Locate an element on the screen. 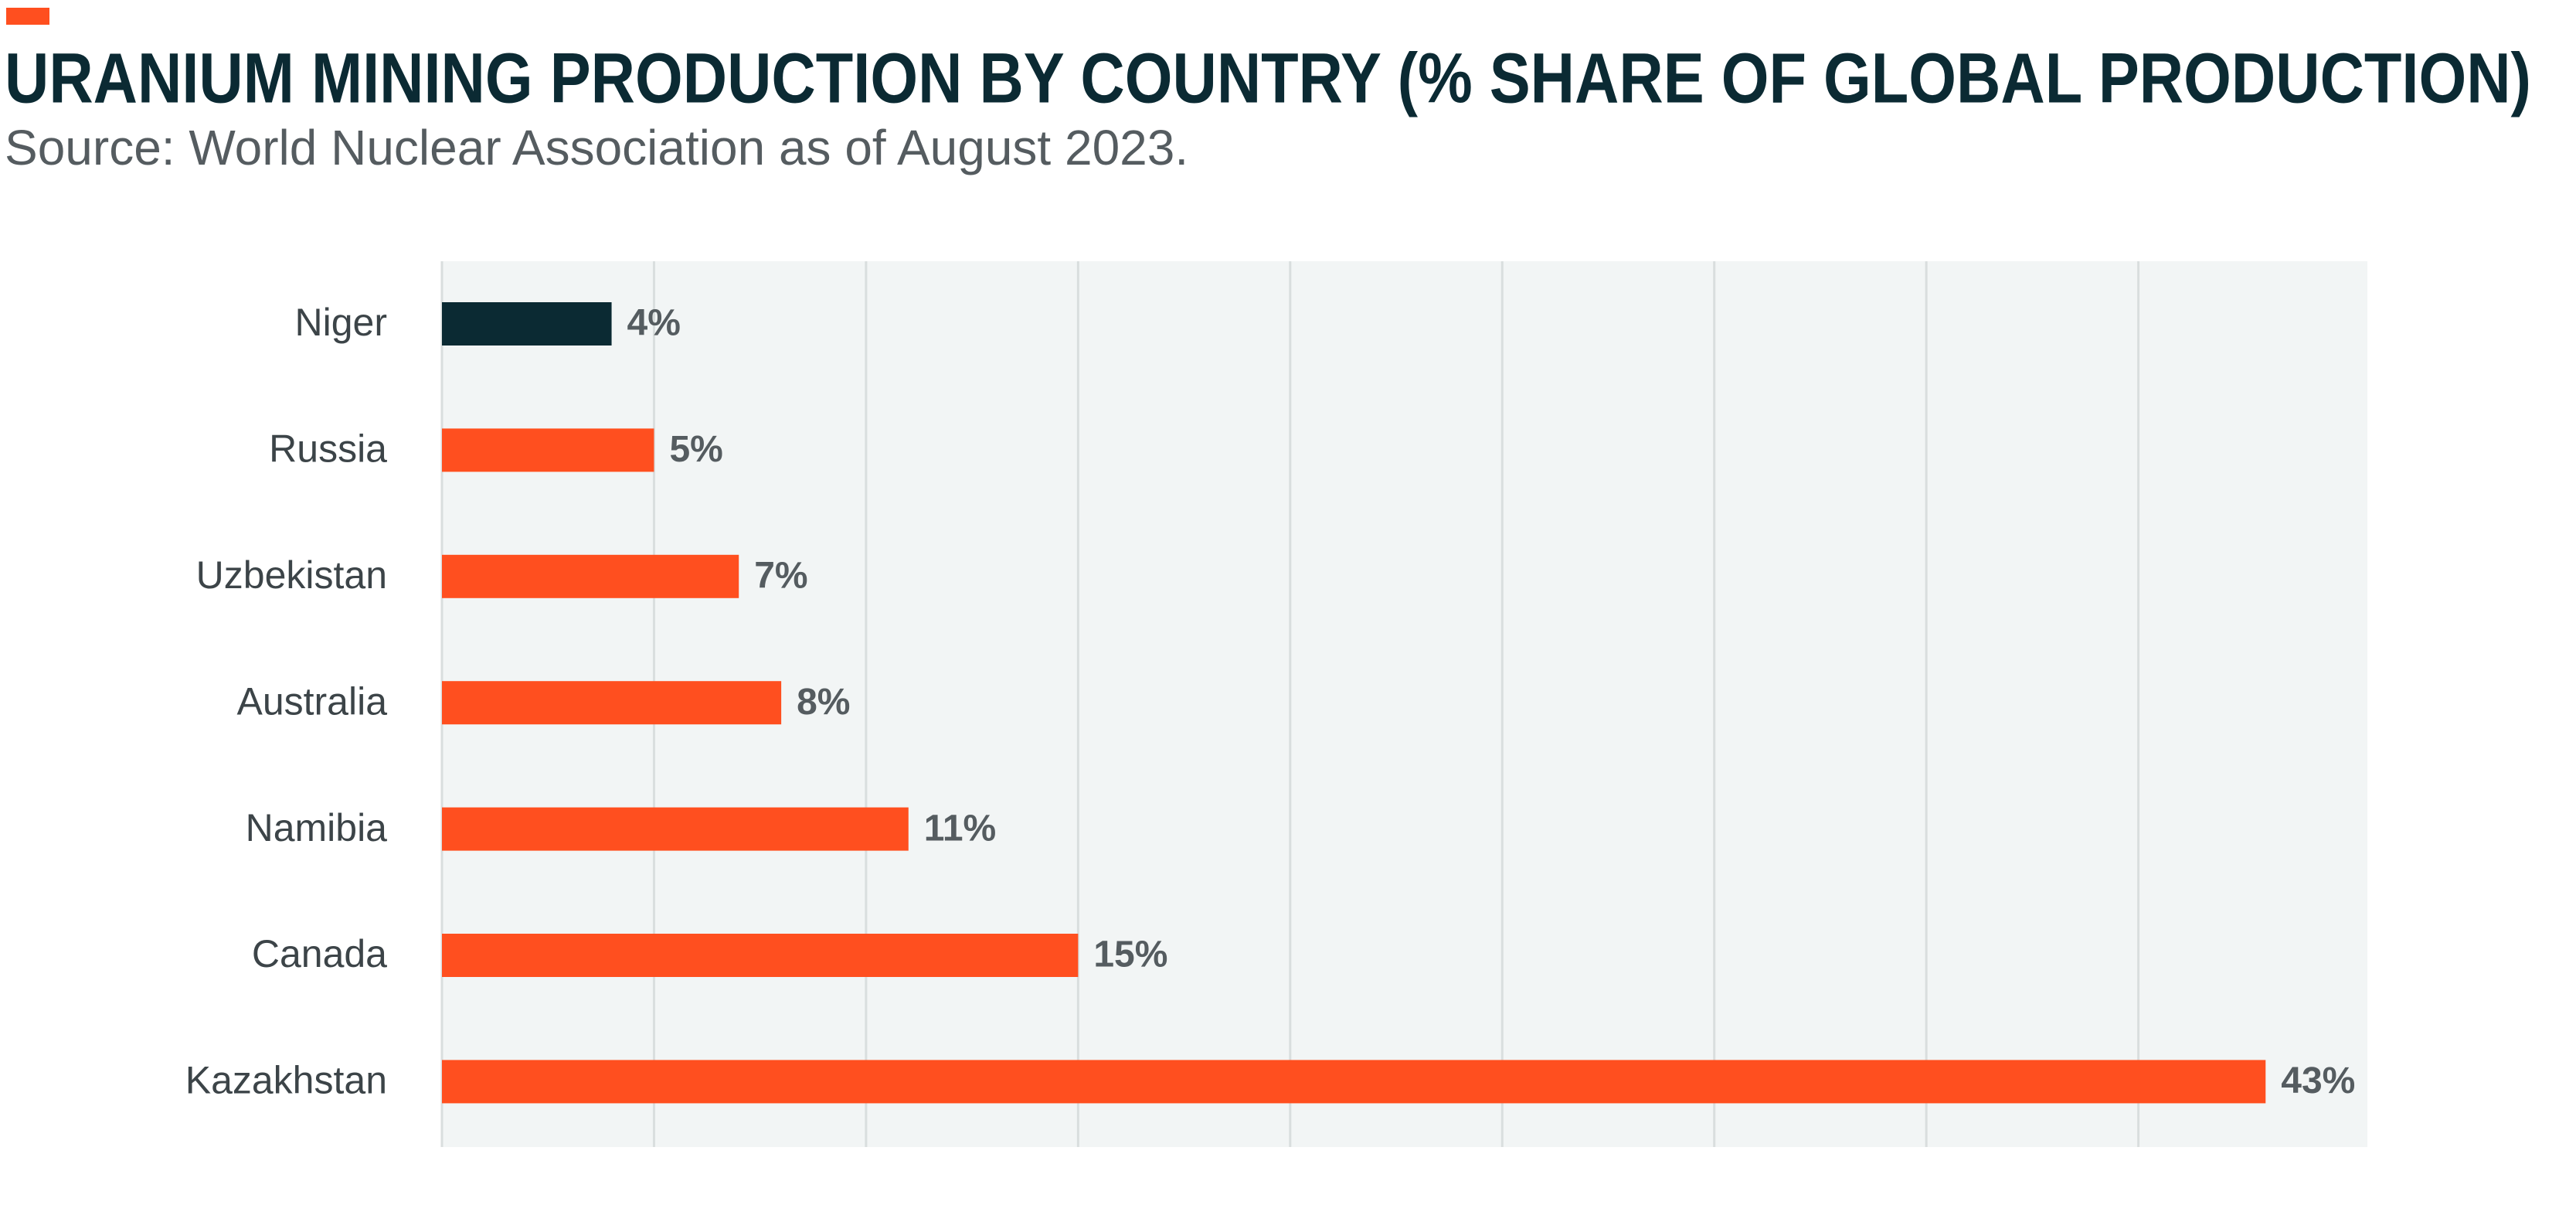 This screenshot has width=2576, height=1205. value-label: 4% is located at coordinates (654, 324).